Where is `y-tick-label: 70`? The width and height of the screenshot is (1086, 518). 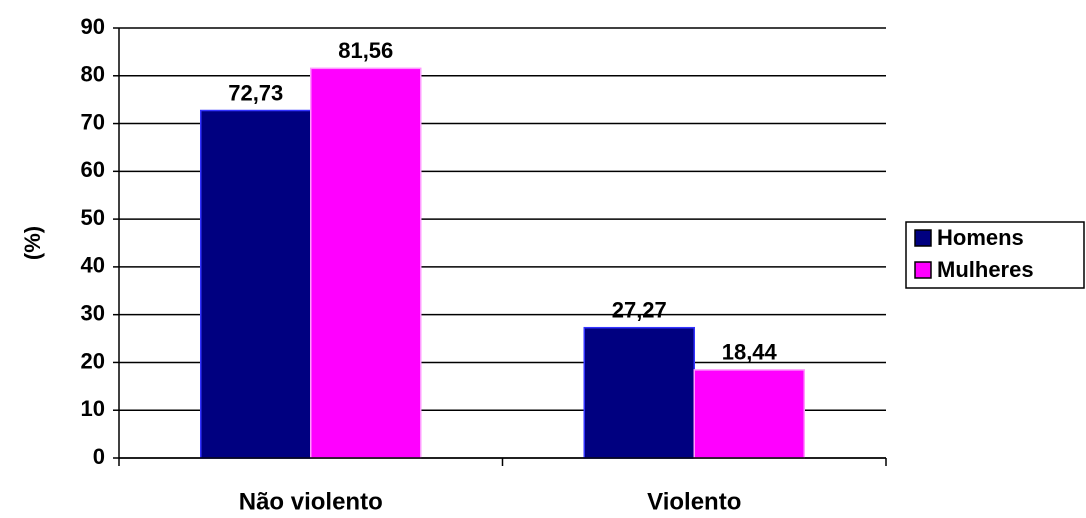
y-tick-label: 70 is located at coordinates (93, 121).